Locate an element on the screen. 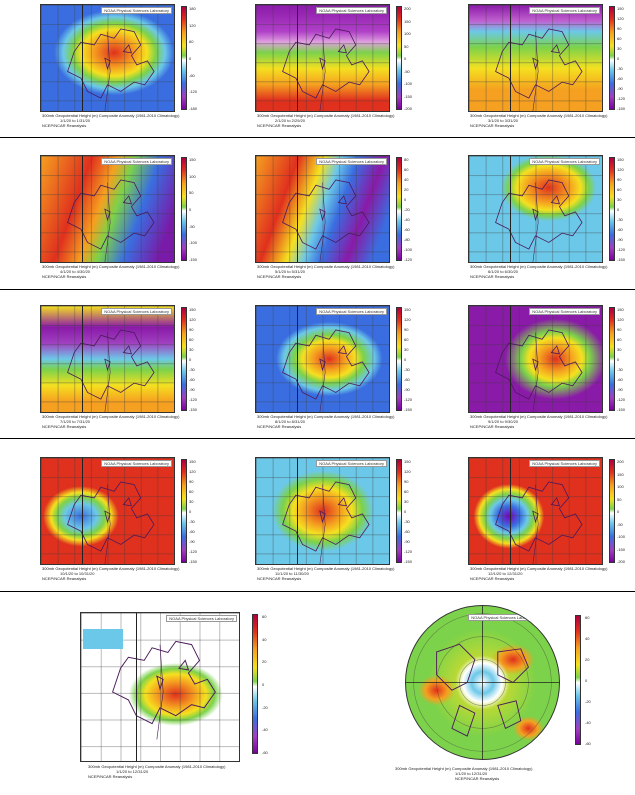 This screenshot has height=795, width=635. caption-dates: 11/1/20 to 11/30/20 is located at coordinates (292, 573).